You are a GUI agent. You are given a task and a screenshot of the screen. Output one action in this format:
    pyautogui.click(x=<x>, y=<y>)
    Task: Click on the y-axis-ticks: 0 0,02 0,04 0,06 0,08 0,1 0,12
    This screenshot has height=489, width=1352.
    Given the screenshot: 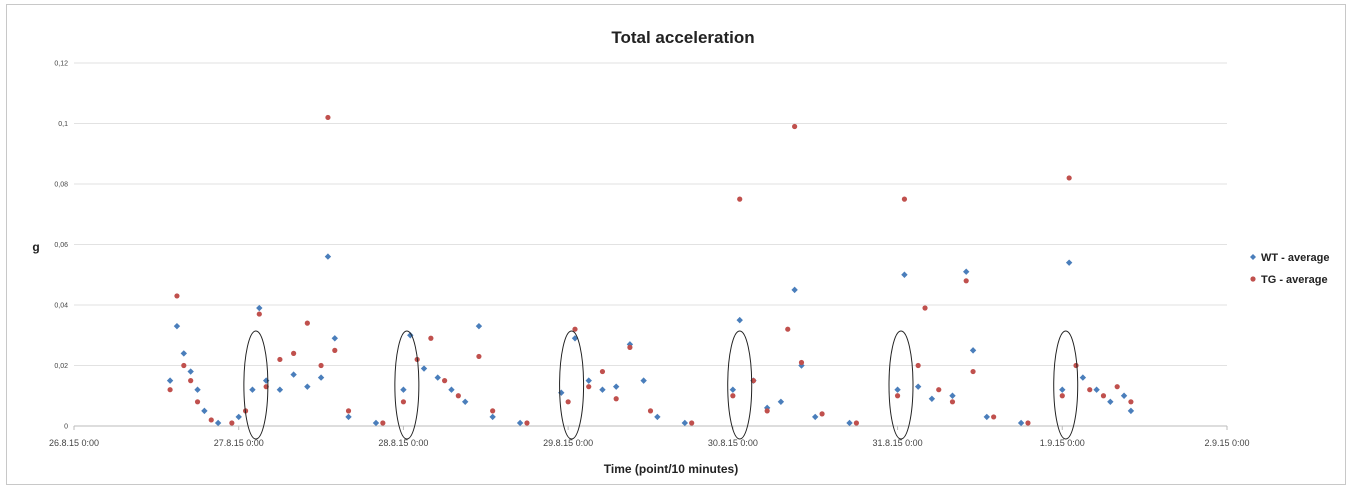 What is the action you would take?
    pyautogui.click(x=61, y=246)
    